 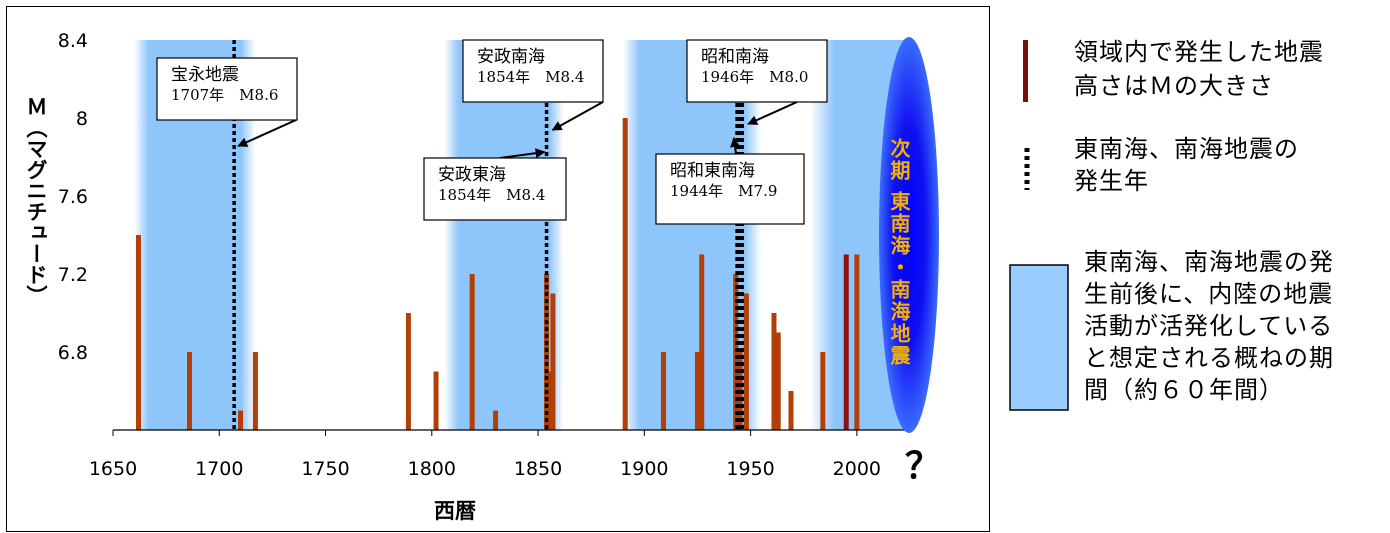 I want to click on legend-bar-line1: 領域内で発生した地震, so click(x=1199, y=52).